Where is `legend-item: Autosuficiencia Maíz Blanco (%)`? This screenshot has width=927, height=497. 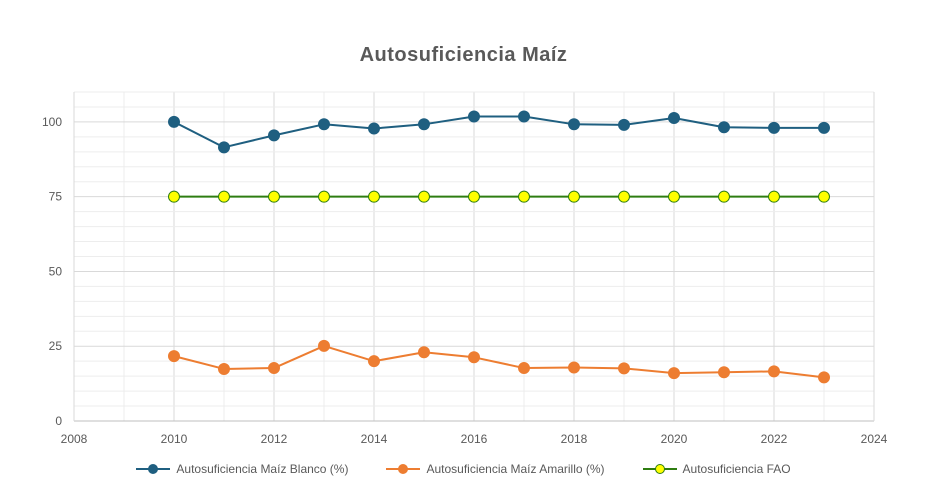 legend-item: Autosuficiencia Maíz Blanco (%) is located at coordinates (242, 469).